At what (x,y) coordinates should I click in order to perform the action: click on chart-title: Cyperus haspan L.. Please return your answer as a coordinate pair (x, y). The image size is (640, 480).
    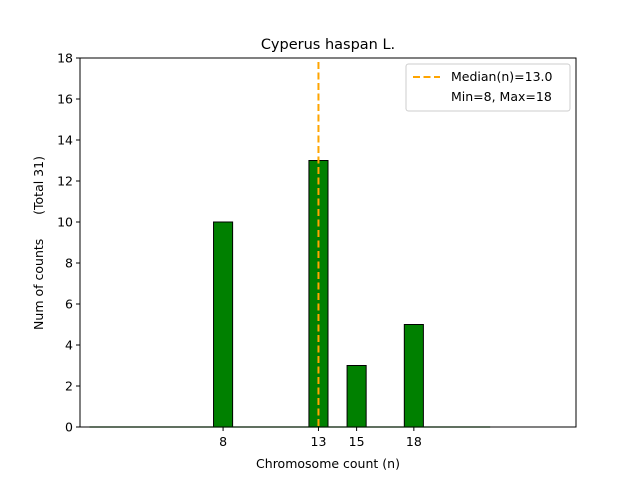
    Looking at the image, I should click on (328, 45).